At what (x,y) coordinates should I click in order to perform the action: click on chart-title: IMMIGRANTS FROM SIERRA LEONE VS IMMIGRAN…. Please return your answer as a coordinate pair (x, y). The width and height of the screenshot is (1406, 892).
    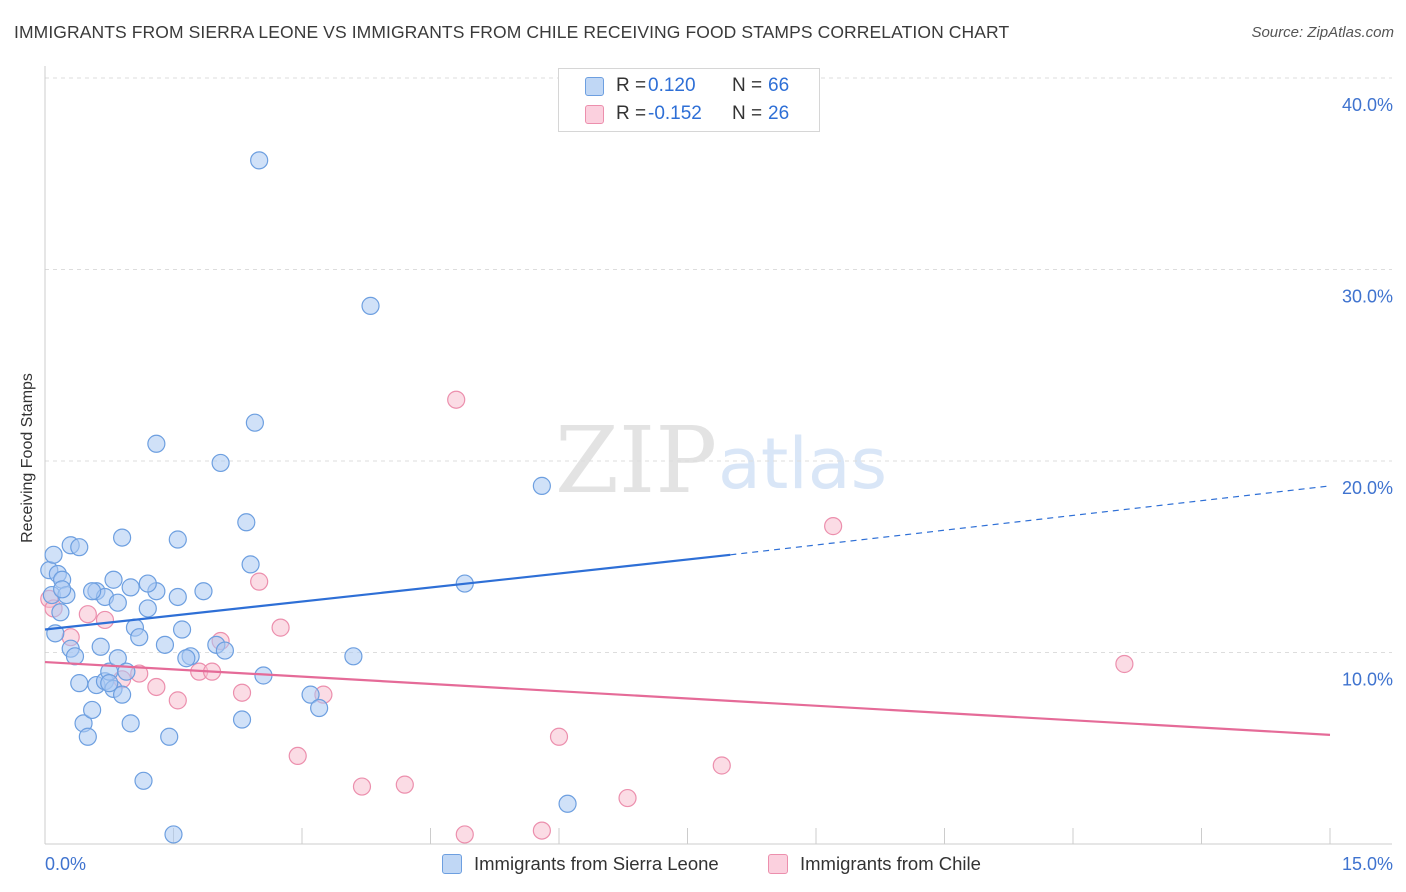
    Looking at the image, I should click on (512, 32).